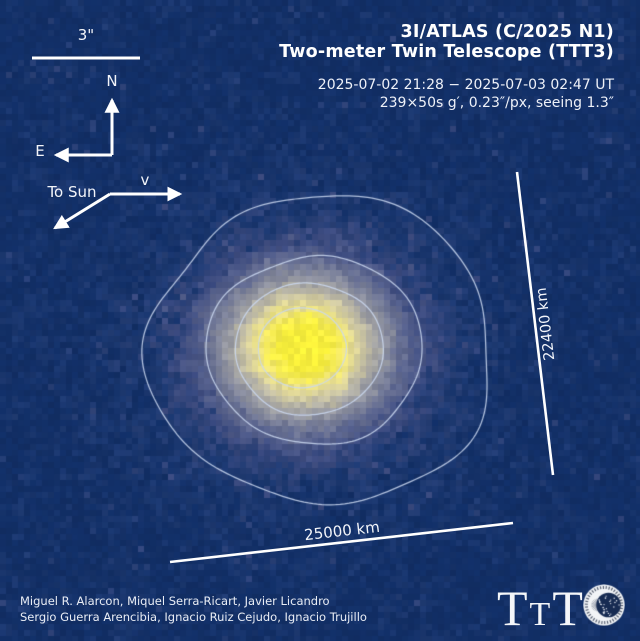  Describe the element at coordinates (604, 605) in the screenshot. I see `iac-observatory-seal-icon` at that location.